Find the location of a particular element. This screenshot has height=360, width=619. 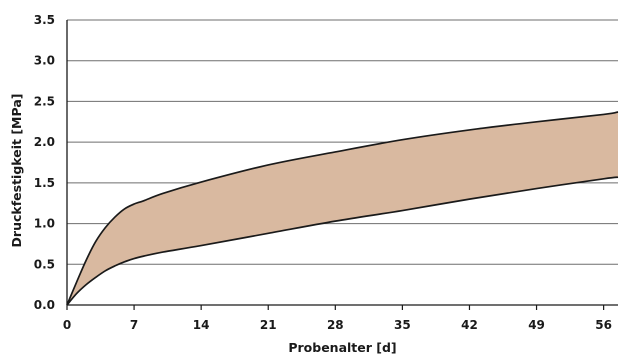

x-axis-title: Probenalter [d] is located at coordinates (342, 347).